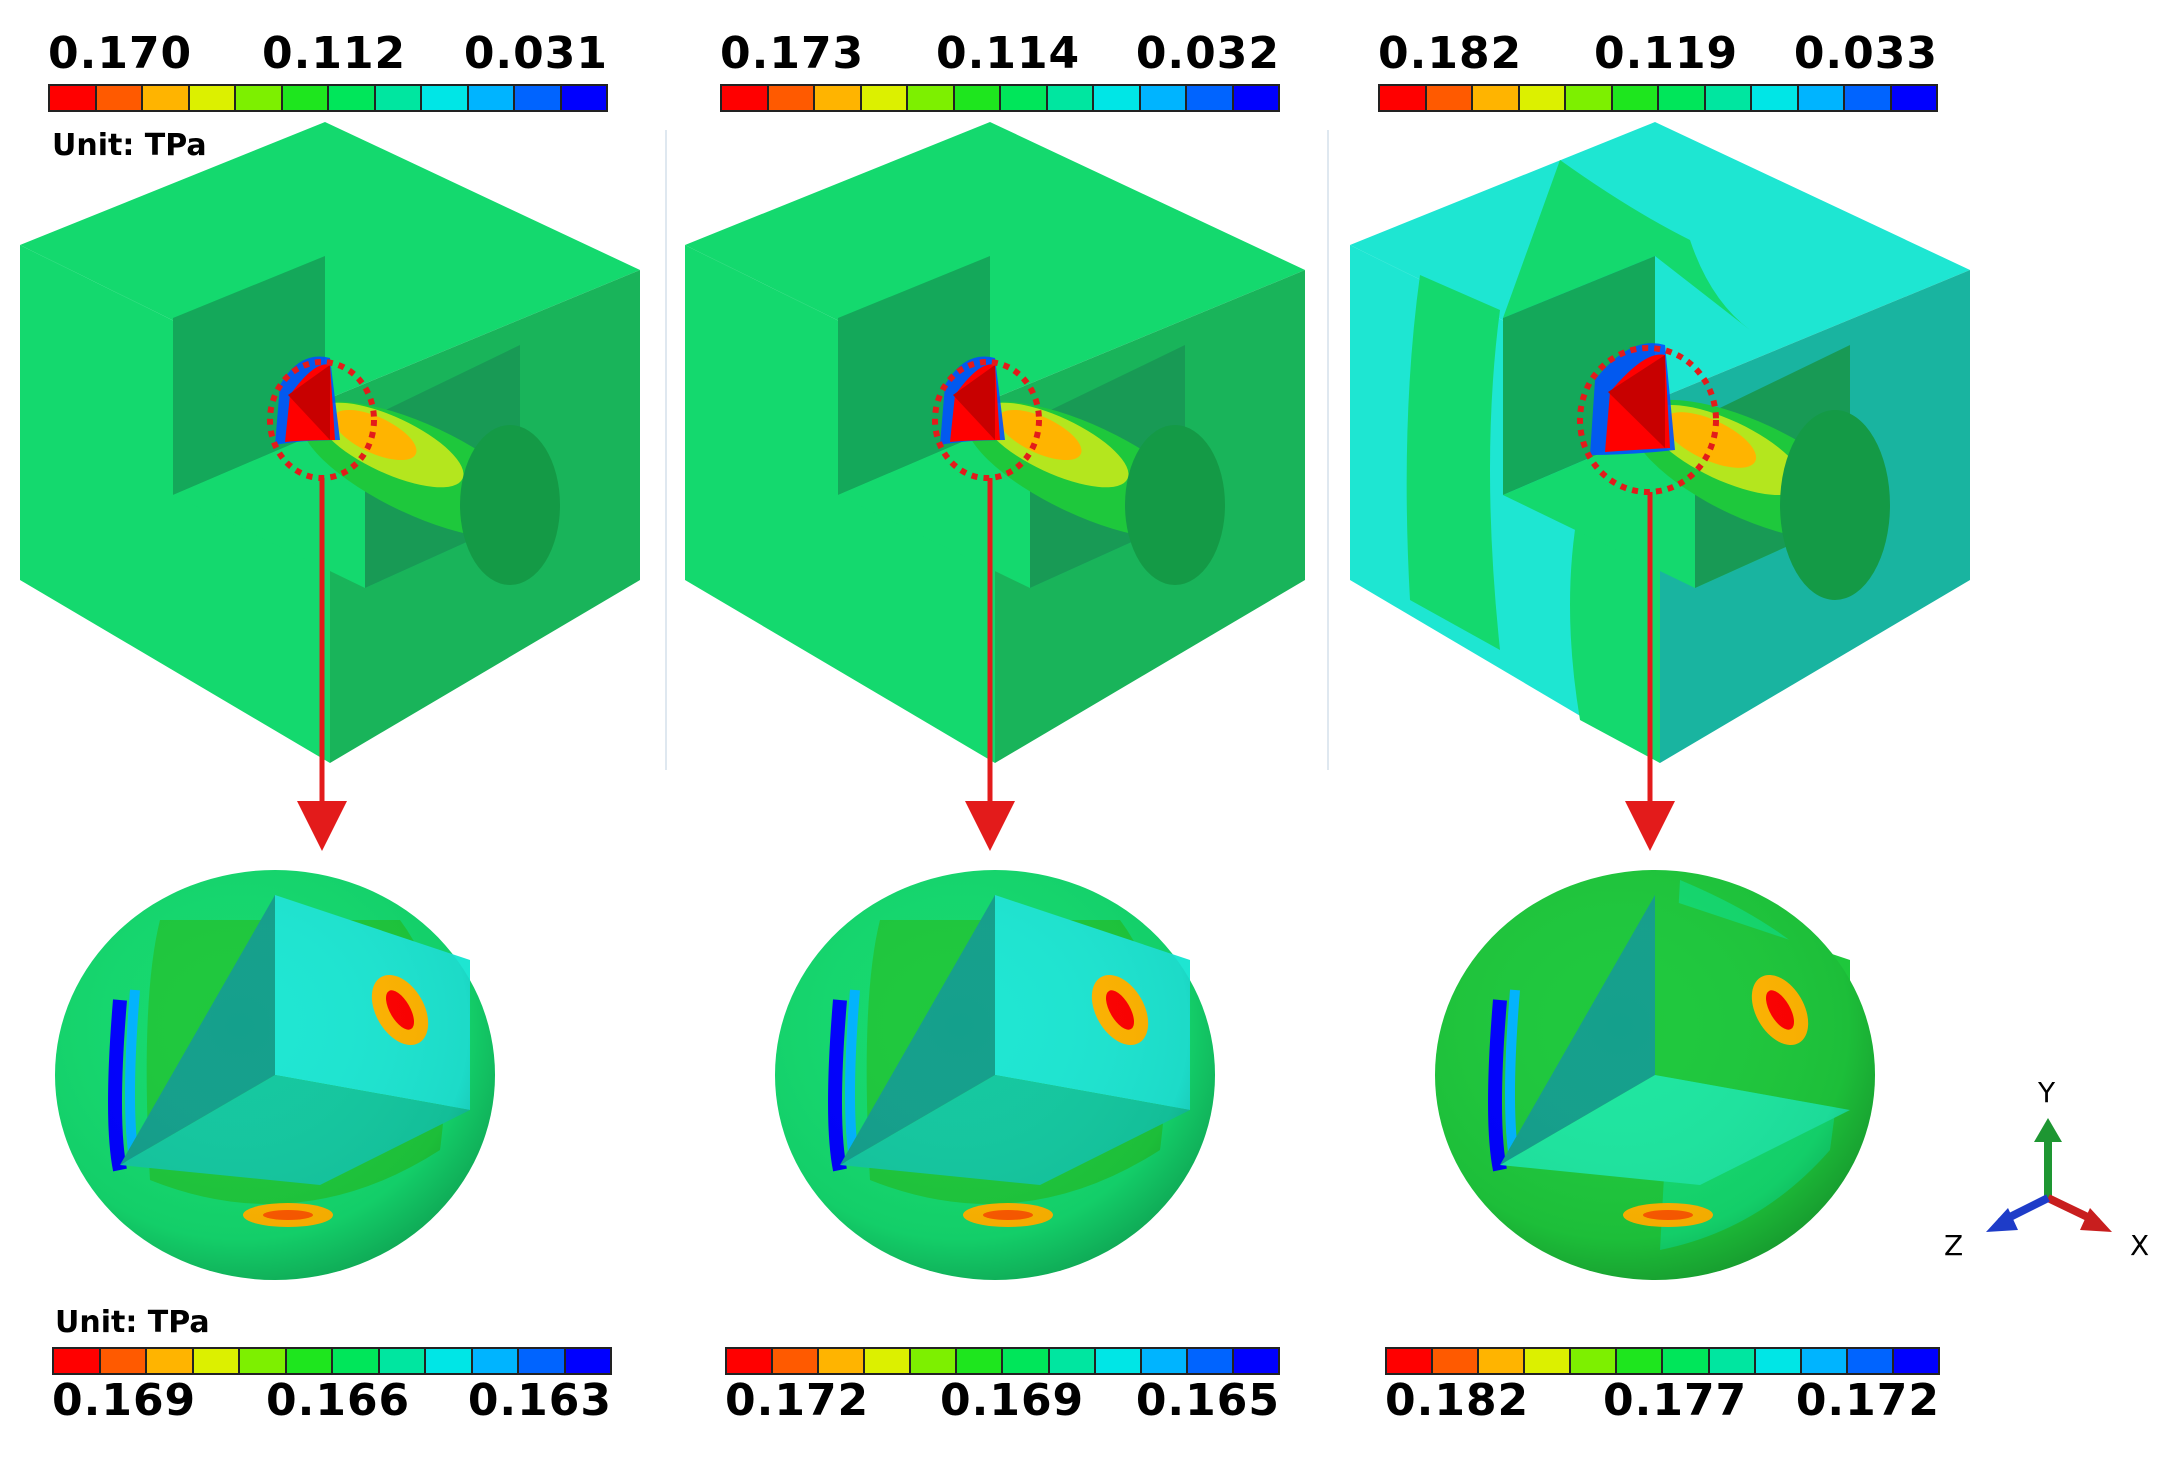 The height and width of the screenshot is (1457, 2166). I want to click on legend-max: 0.170, so click(120, 53).